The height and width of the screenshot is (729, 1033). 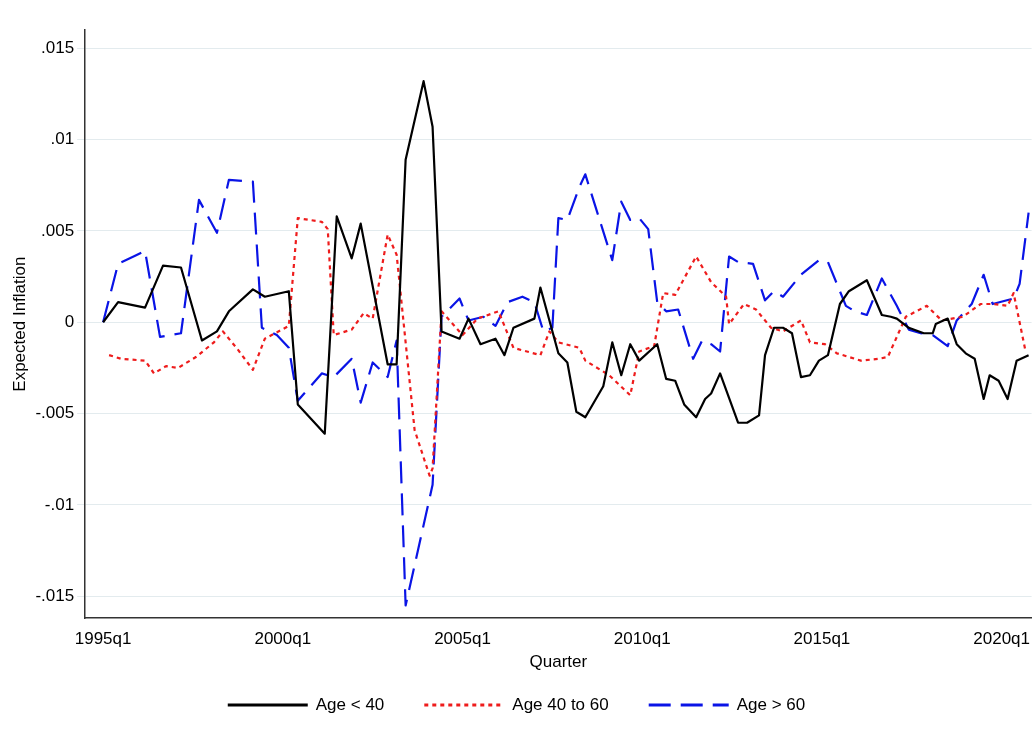 I want to click on x-axis-title: Quarter, so click(x=558, y=662).